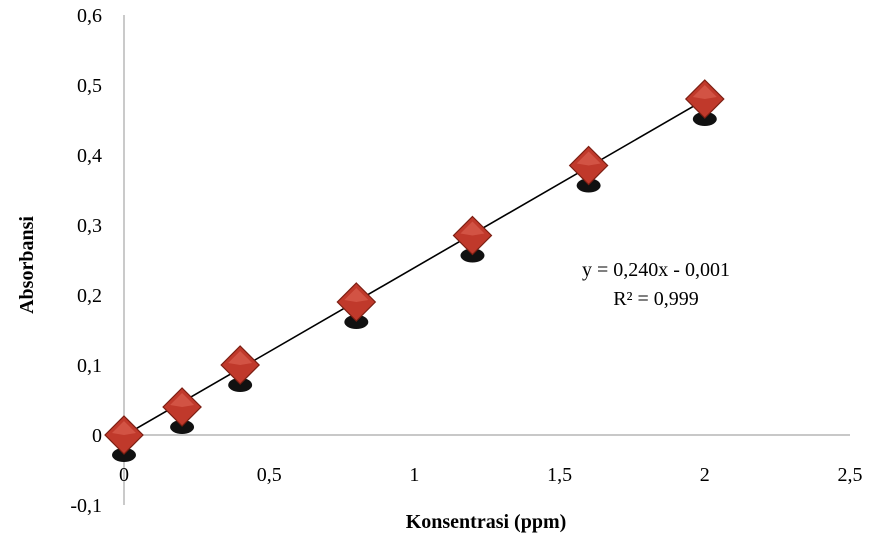 This screenshot has width=871, height=545. Describe the element at coordinates (89, 86) in the screenshot. I see `y-tick-label: 0,5` at that location.